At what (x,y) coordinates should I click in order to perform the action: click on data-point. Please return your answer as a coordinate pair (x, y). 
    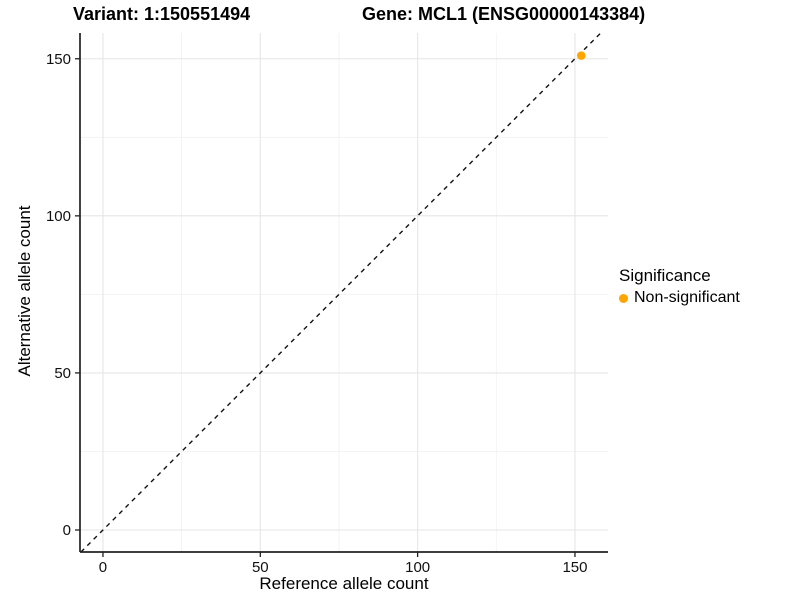
    Looking at the image, I should click on (581, 55).